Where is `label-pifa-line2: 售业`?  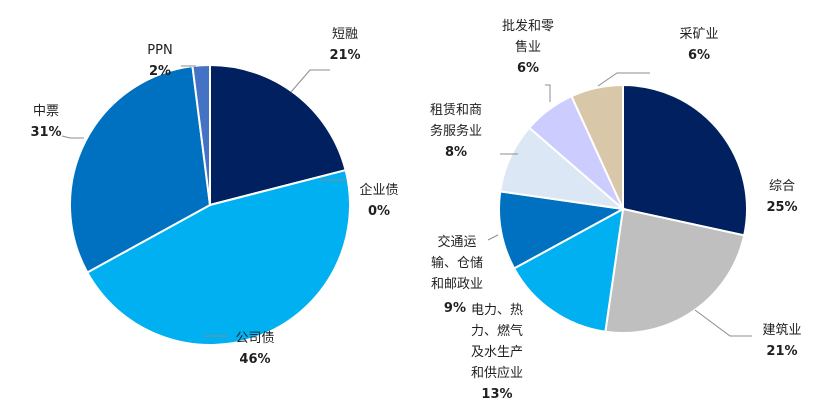 label-pifa-line2: 售业 is located at coordinates (528, 47).